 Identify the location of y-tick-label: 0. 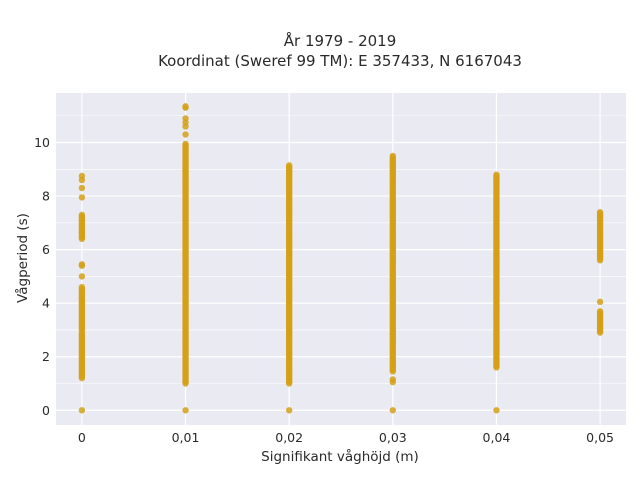
(46, 410).